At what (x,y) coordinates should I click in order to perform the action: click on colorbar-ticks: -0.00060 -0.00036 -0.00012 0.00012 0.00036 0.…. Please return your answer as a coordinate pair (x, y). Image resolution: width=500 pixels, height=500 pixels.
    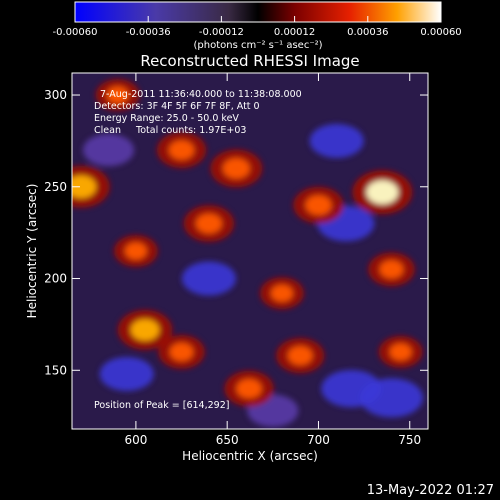
    Looking at the image, I should click on (257, 27).